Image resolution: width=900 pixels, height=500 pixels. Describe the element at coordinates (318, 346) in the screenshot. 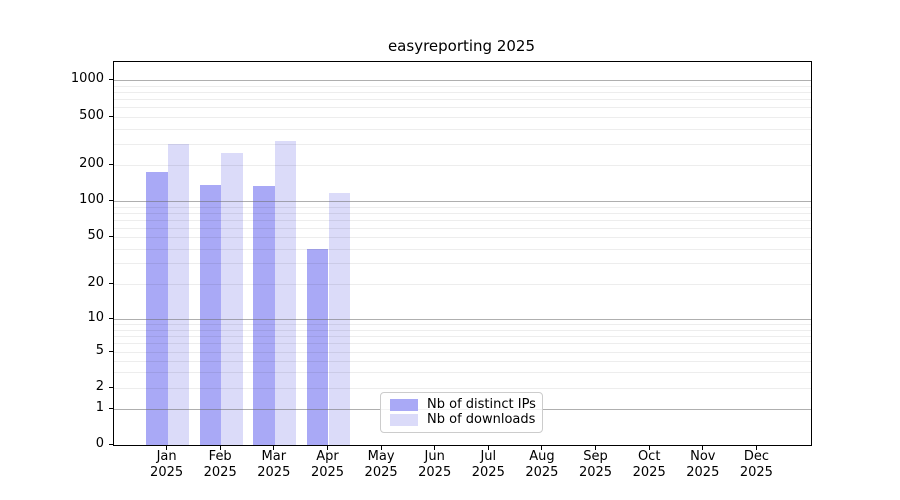

I see `bar-apr-distinct-ips` at that location.